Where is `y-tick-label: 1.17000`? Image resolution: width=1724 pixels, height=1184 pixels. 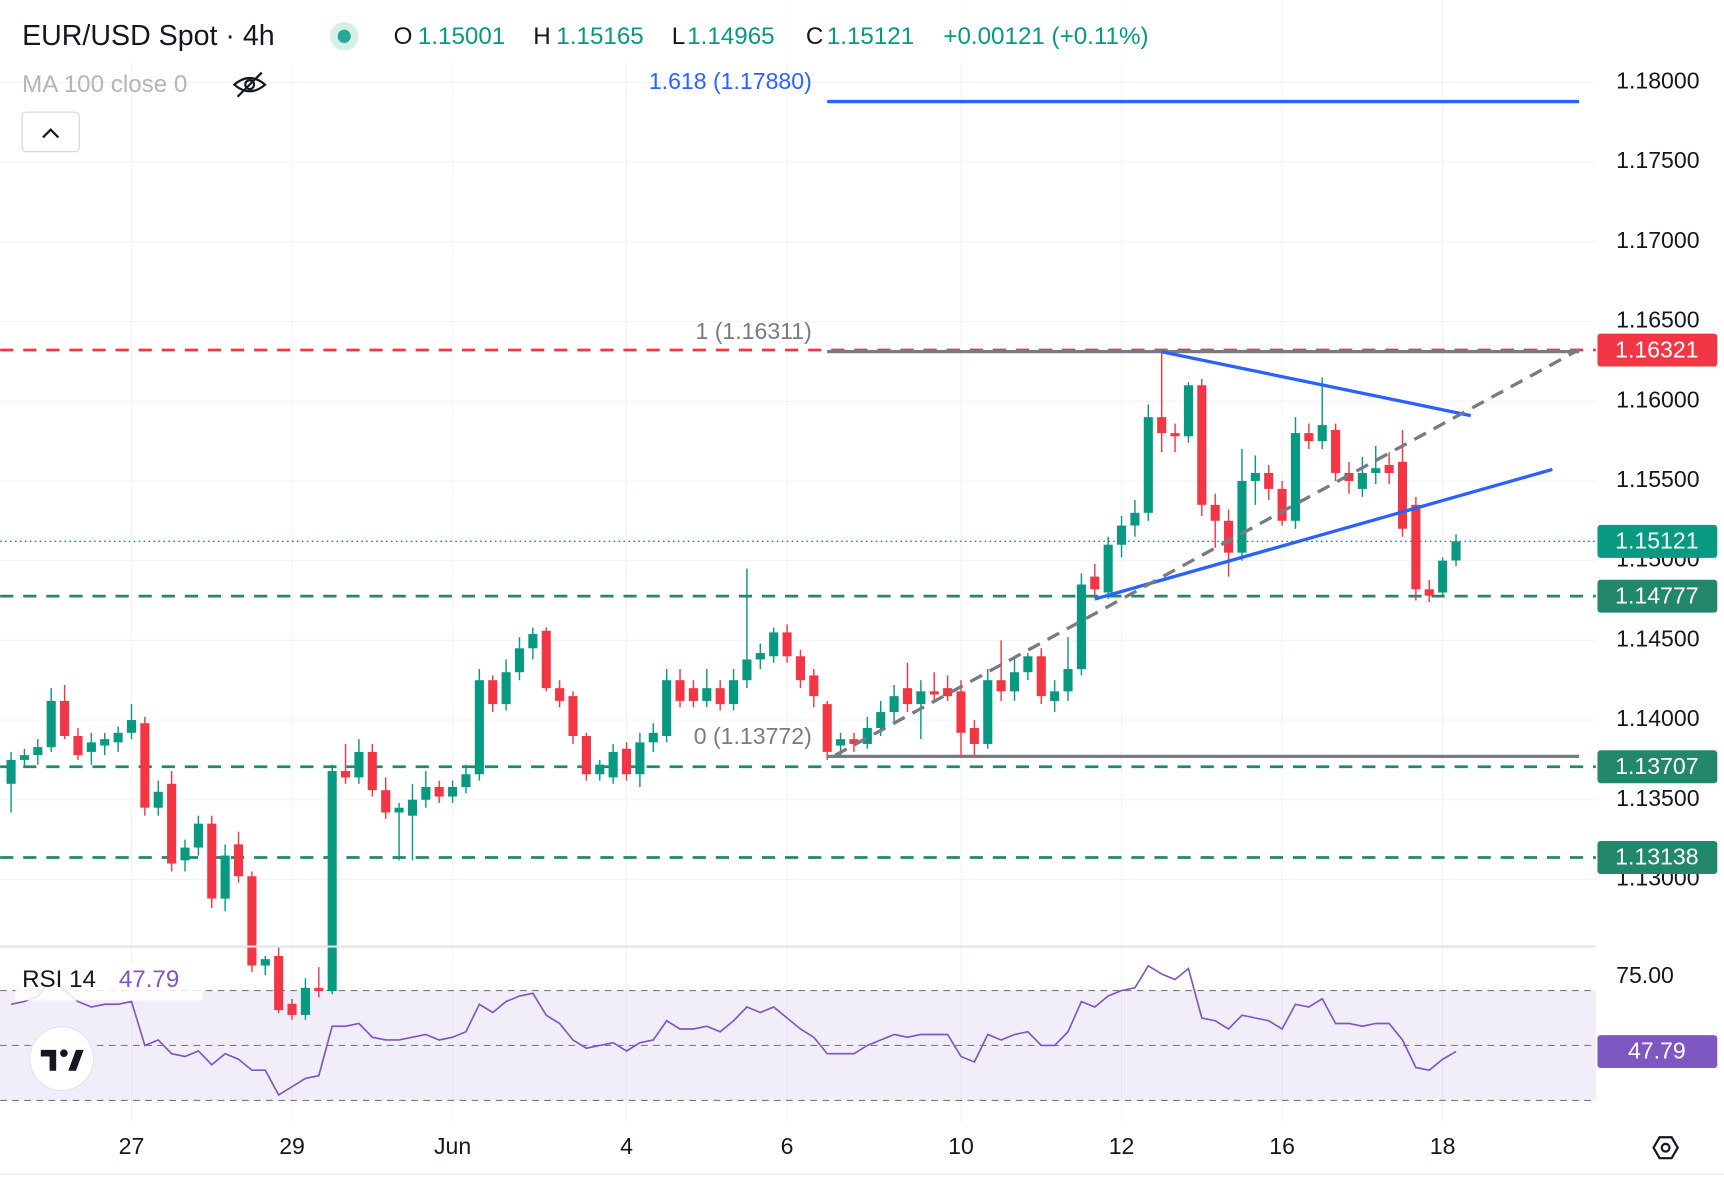
y-tick-label: 1.17000 is located at coordinates (1657, 240).